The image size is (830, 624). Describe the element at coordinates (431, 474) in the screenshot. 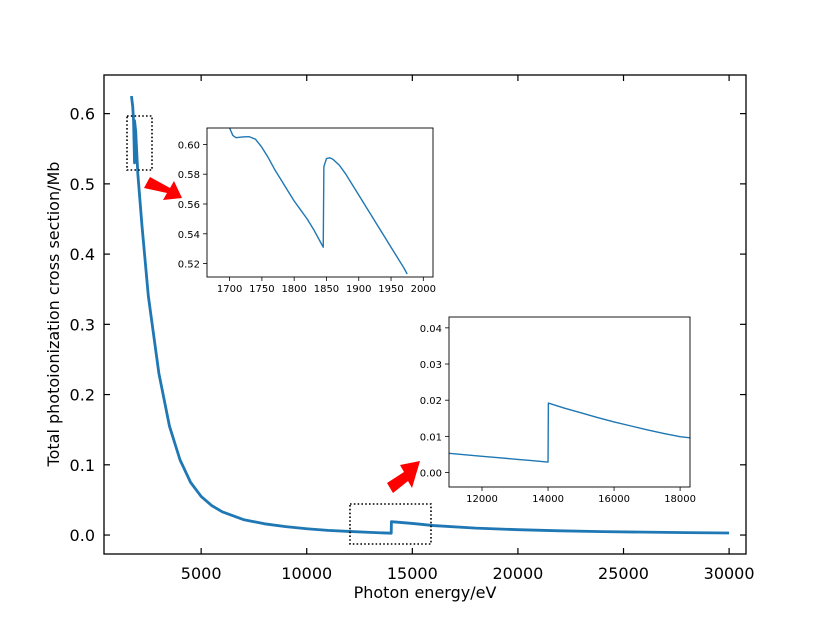

I see `y-tick-label: 0.00` at that location.